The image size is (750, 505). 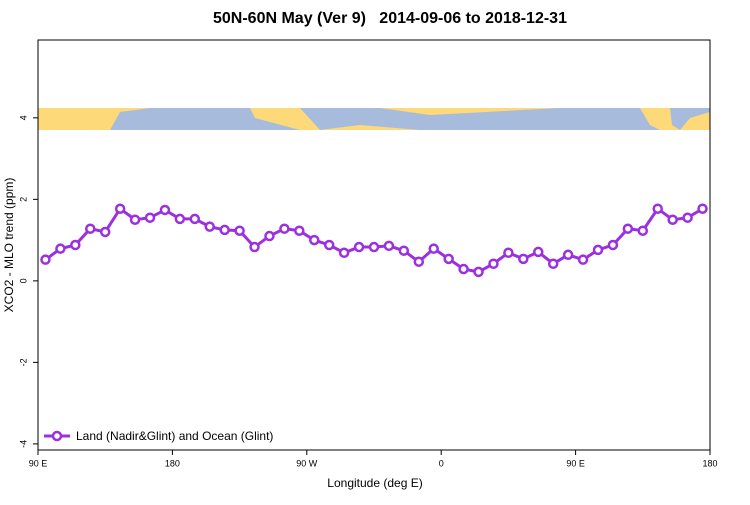 I want to click on map-strip, so click(x=374, y=119).